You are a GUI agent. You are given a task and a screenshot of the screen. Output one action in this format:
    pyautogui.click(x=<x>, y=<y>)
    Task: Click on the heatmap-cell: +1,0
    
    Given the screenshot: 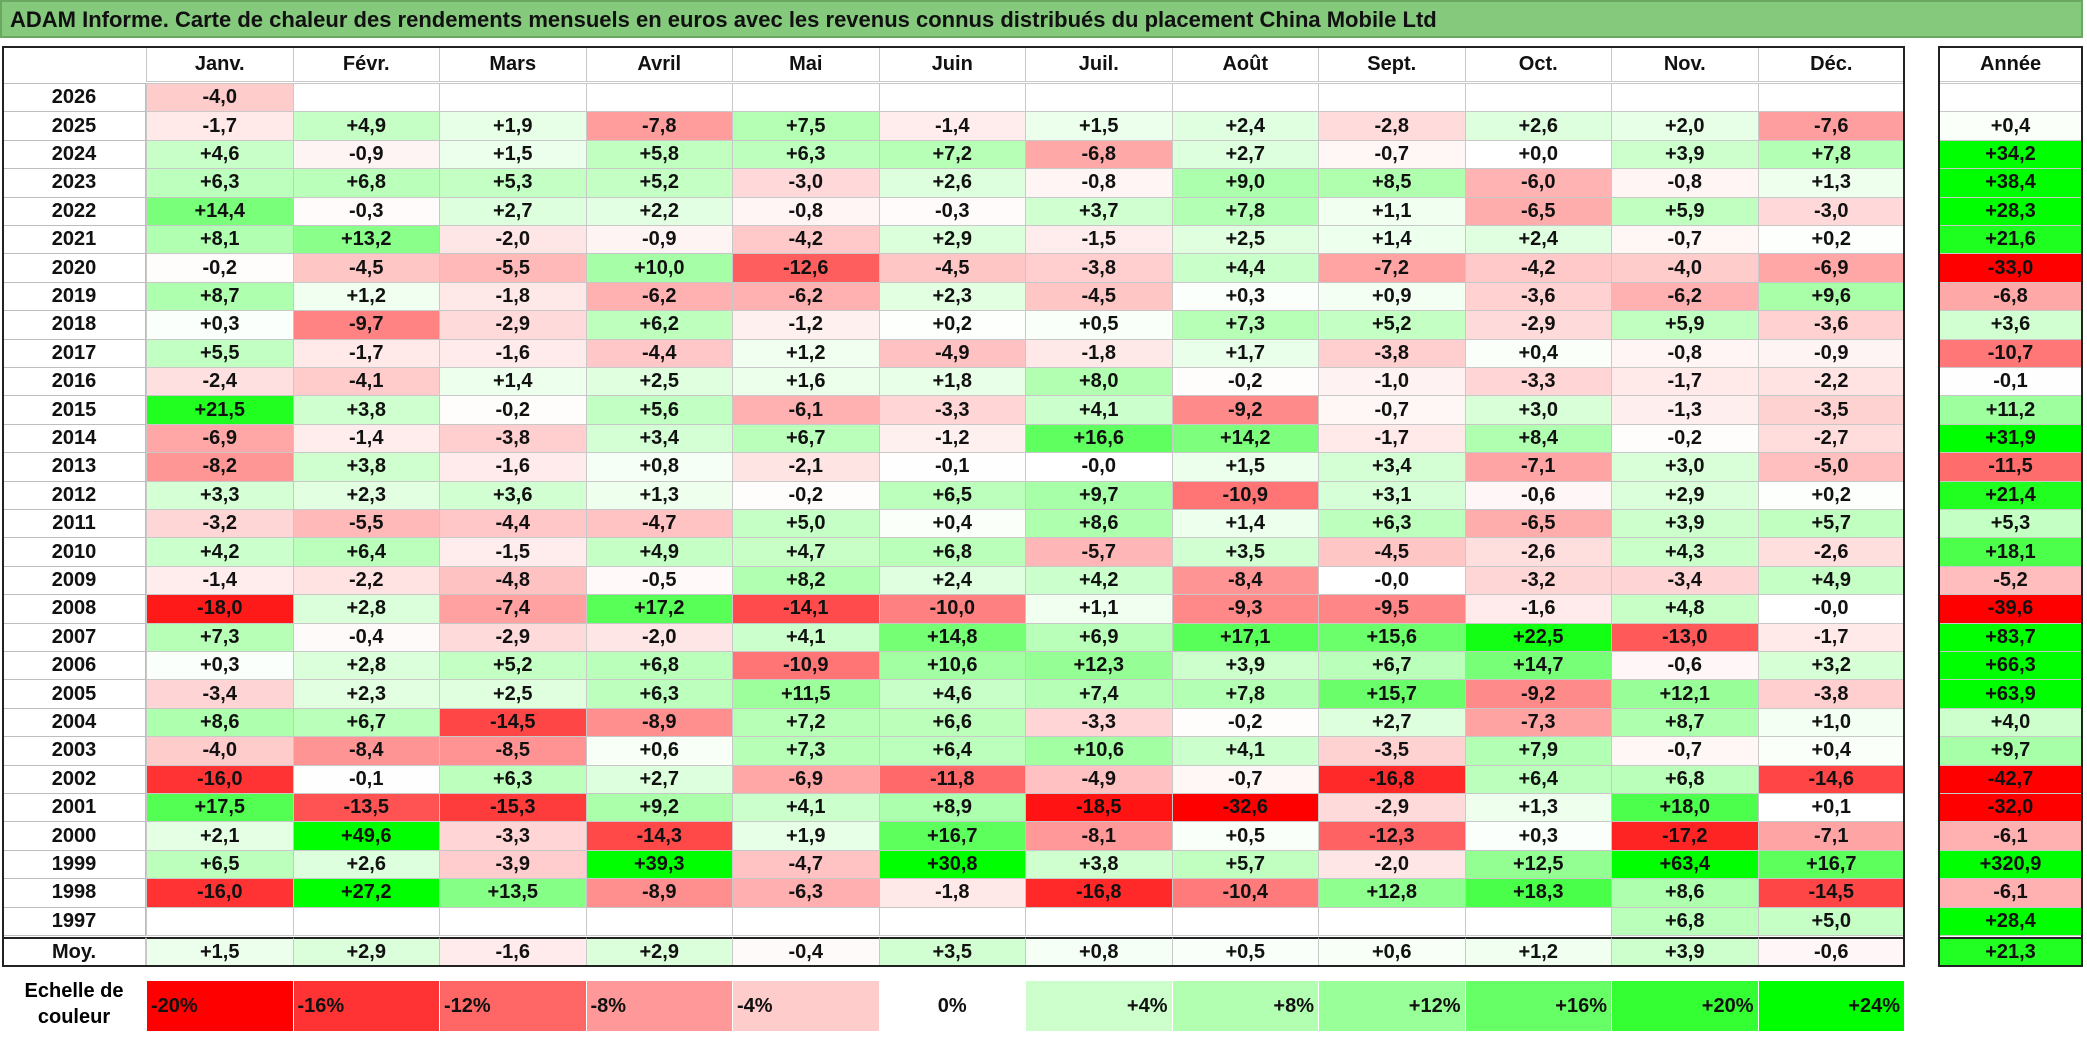 What is the action you would take?
    pyautogui.click(x=1831, y=722)
    